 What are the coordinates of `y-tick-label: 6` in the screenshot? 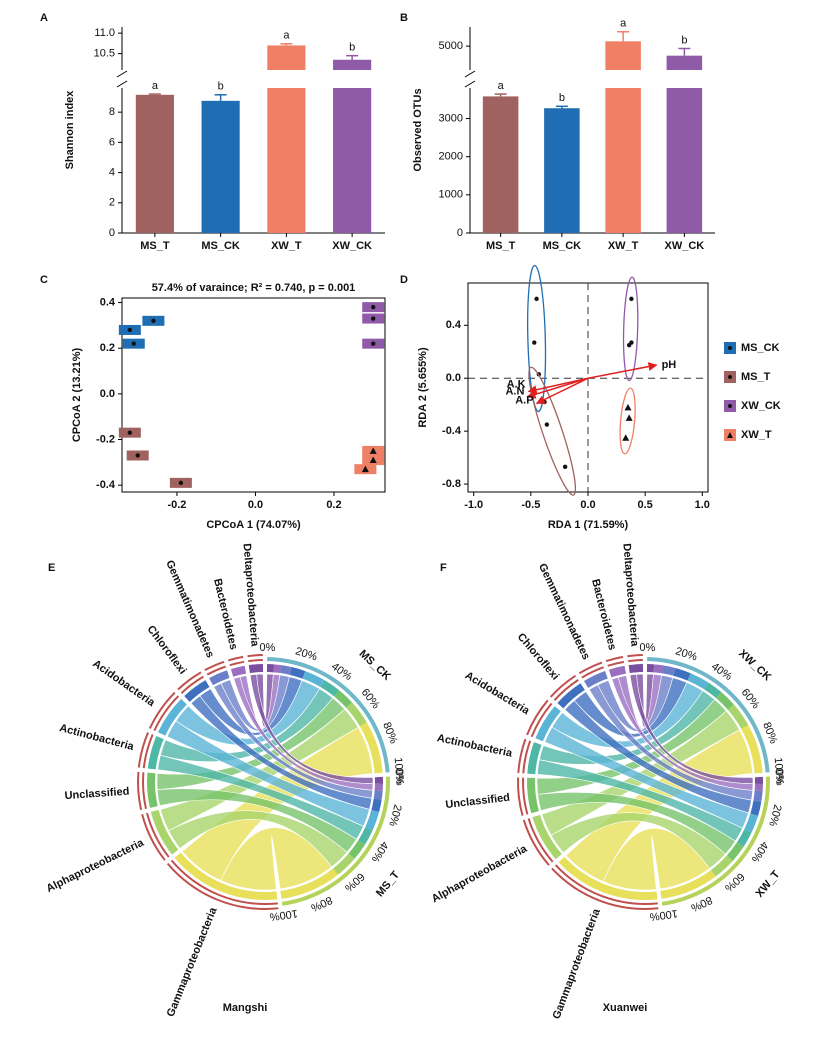 It's located at (112, 142).